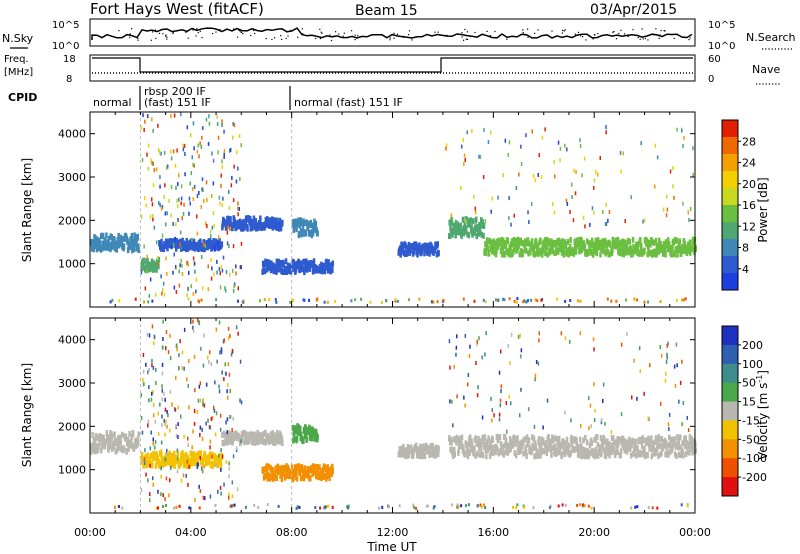 The image size is (800, 554). Describe the element at coordinates (386, 11) in the screenshot. I see `beam-title: Beam 15` at that location.